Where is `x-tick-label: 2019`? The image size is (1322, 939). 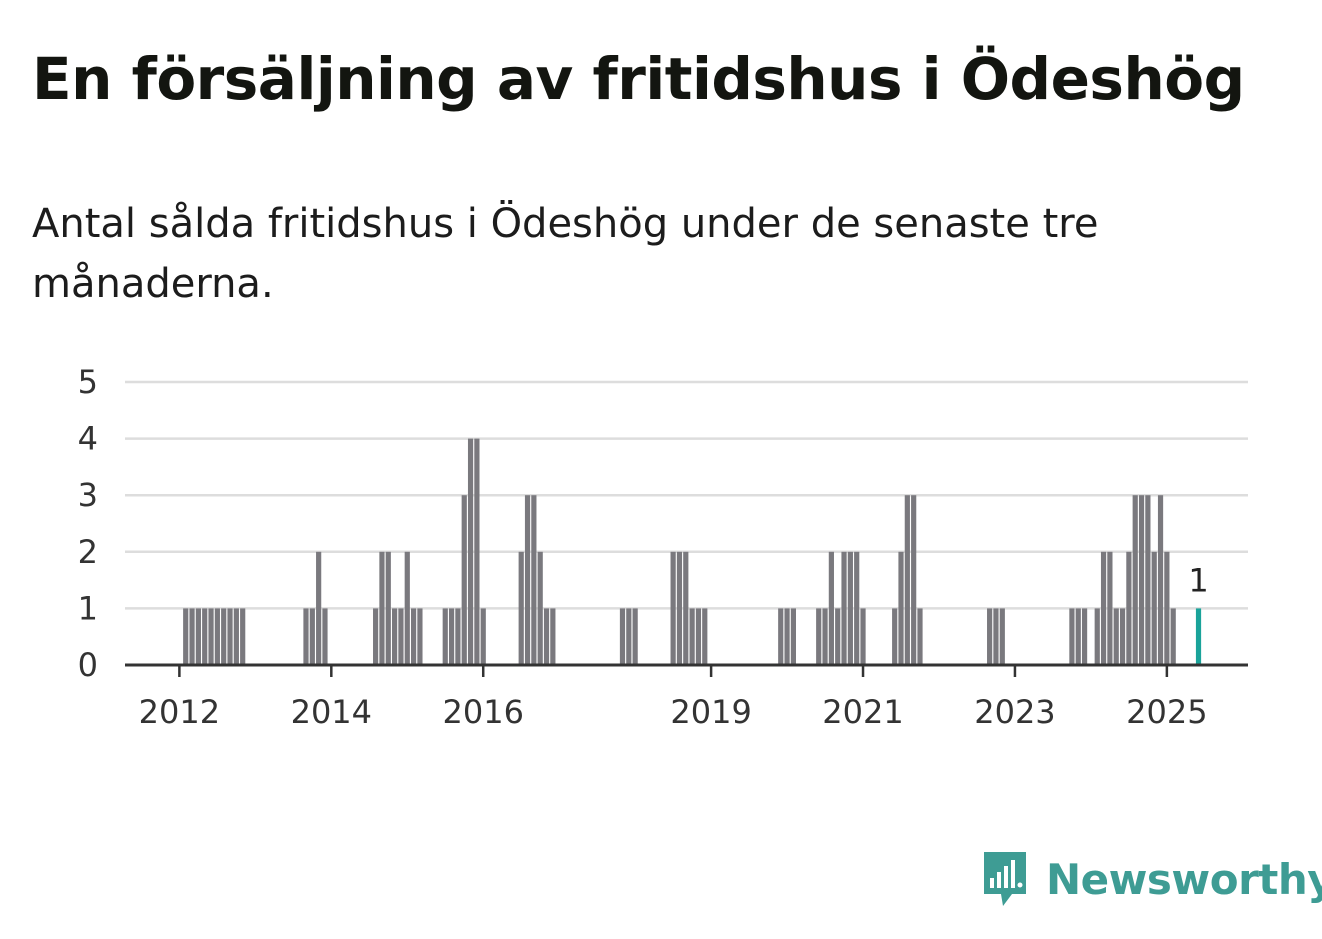 x-tick-label: 2019 is located at coordinates (710, 712).